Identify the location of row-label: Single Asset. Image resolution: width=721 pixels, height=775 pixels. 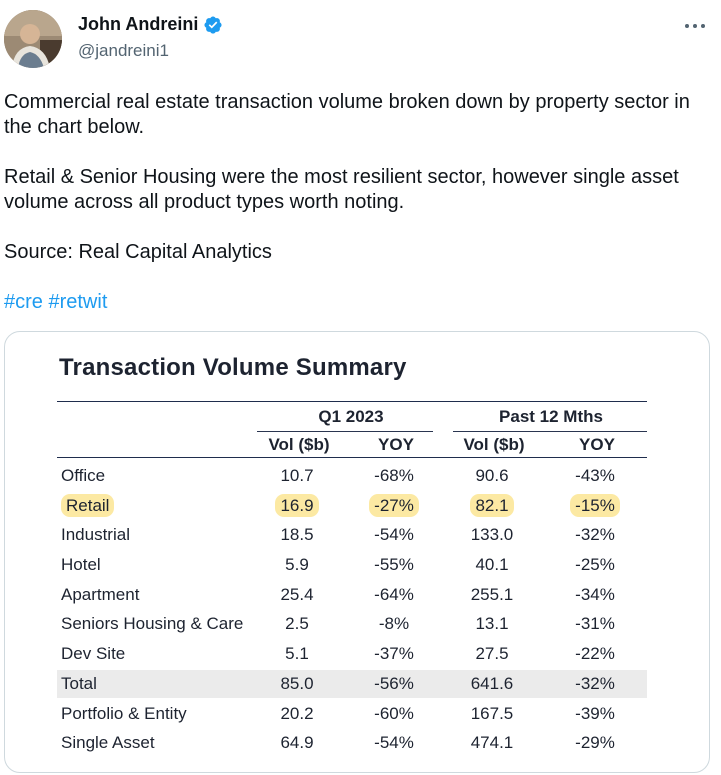
(108, 743).